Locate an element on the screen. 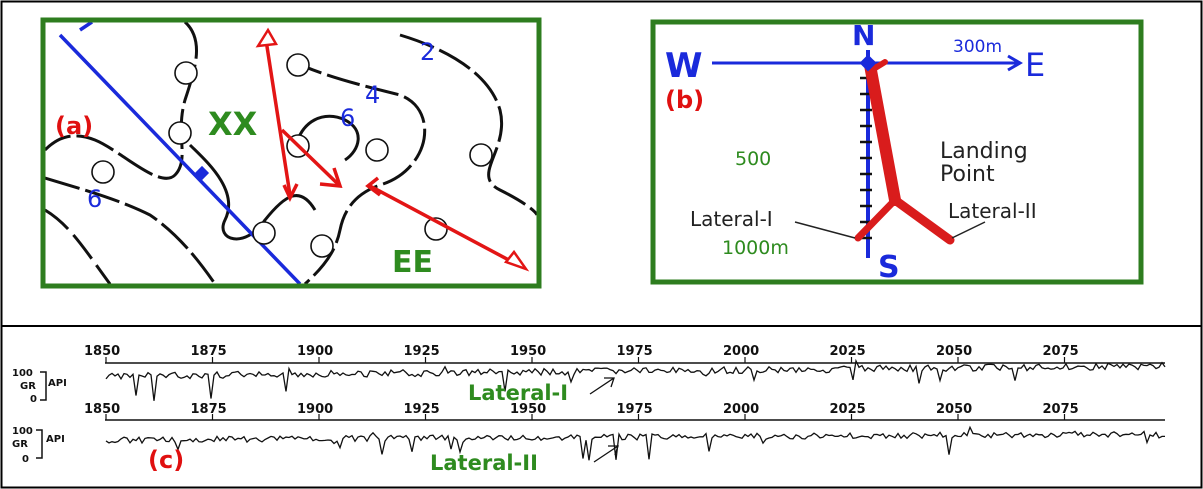 The width and height of the screenshot is (1203, 489). track-2-depth-label: 1950 is located at coordinates (528, 409).